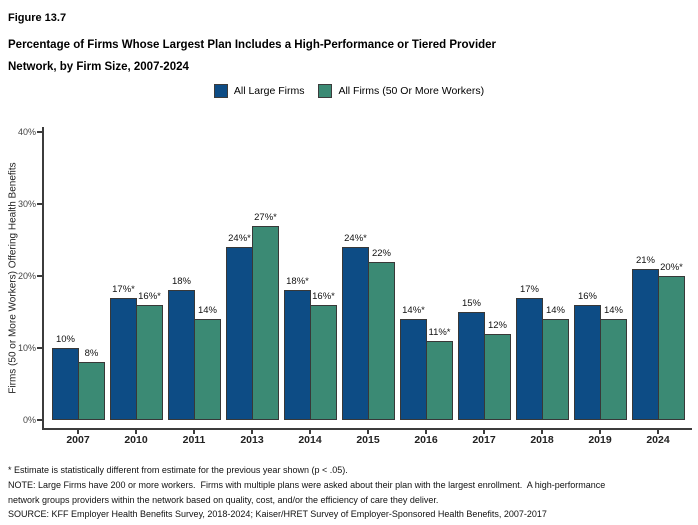 This screenshot has height=525, width=698. What do you see at coordinates (136, 440) in the screenshot?
I see `x-axis-category-label: 2010` at bounding box center [136, 440].